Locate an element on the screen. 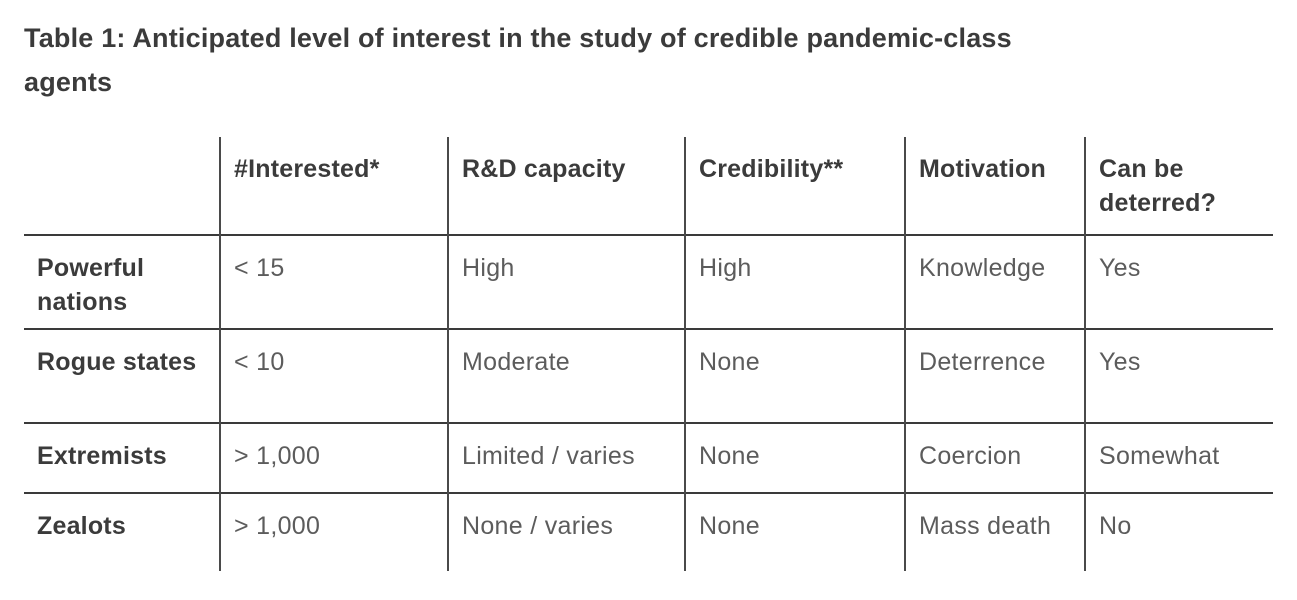 The width and height of the screenshot is (1297, 600). data-cell: No is located at coordinates (1178, 532).